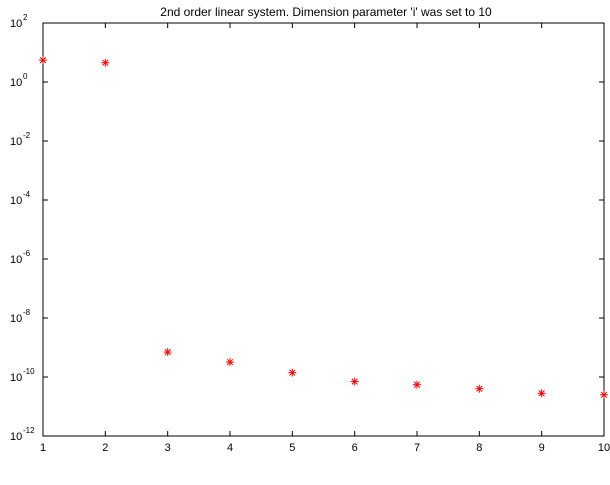  I want to click on y-tick-label: 10⁻², so click(20, 139).